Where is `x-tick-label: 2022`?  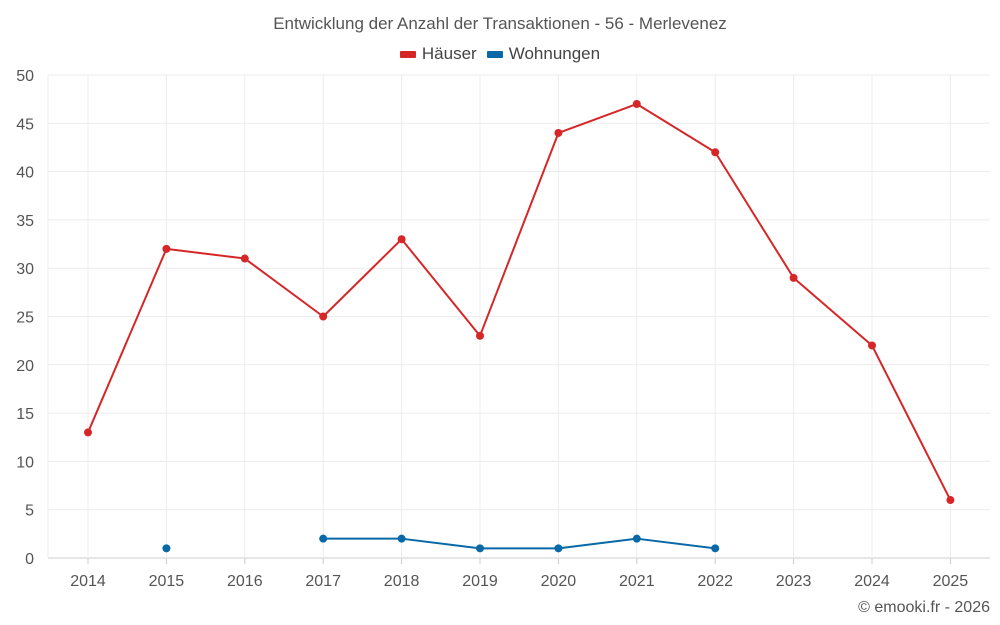
x-tick-label: 2022 is located at coordinates (715, 581).